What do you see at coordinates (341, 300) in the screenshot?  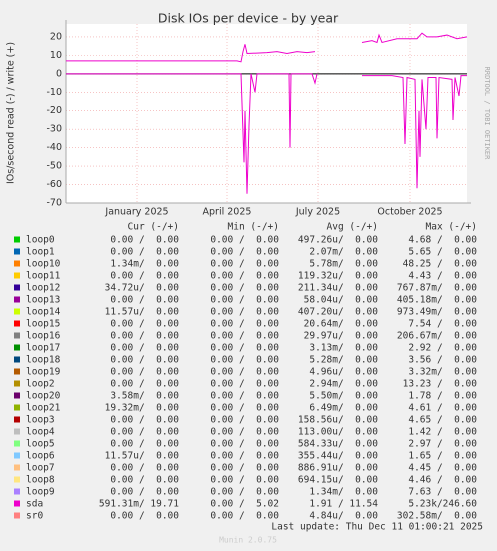 I see `stat-value: 58.04u/ 0.00` at bounding box center [341, 300].